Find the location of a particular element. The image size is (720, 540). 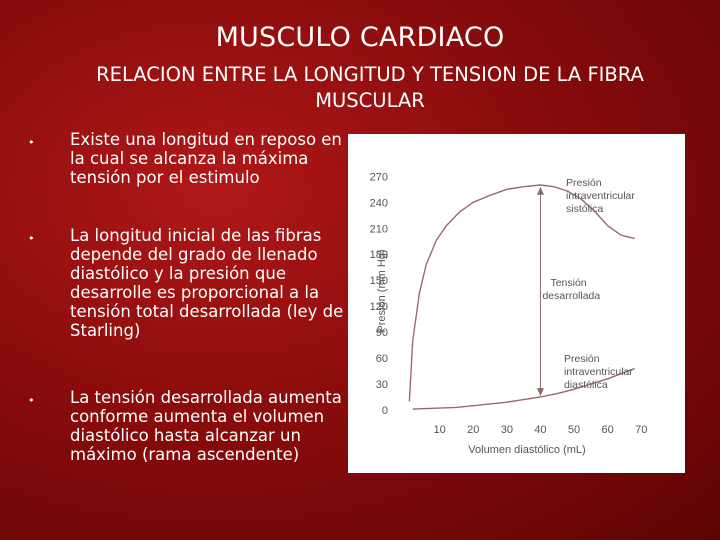

systolic-pressure-curve is located at coordinates (521, 293).